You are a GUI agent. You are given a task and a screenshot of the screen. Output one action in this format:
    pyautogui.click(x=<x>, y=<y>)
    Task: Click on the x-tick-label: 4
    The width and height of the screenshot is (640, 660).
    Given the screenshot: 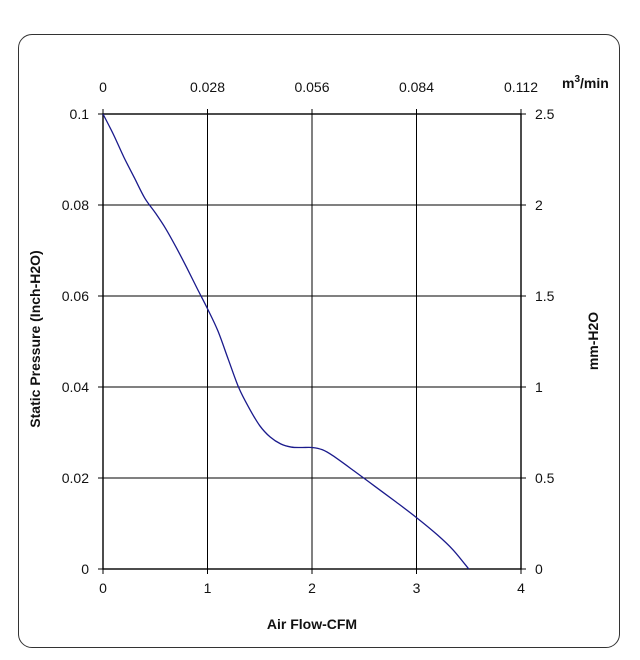 What is the action you would take?
    pyautogui.click(x=521, y=588)
    